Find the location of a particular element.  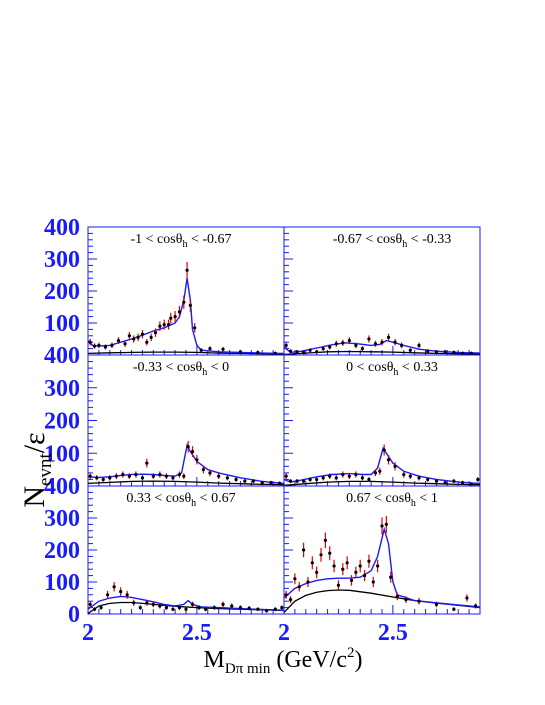

panel-label-pre: 0.67 < cosθ is located at coordinates (378, 498).